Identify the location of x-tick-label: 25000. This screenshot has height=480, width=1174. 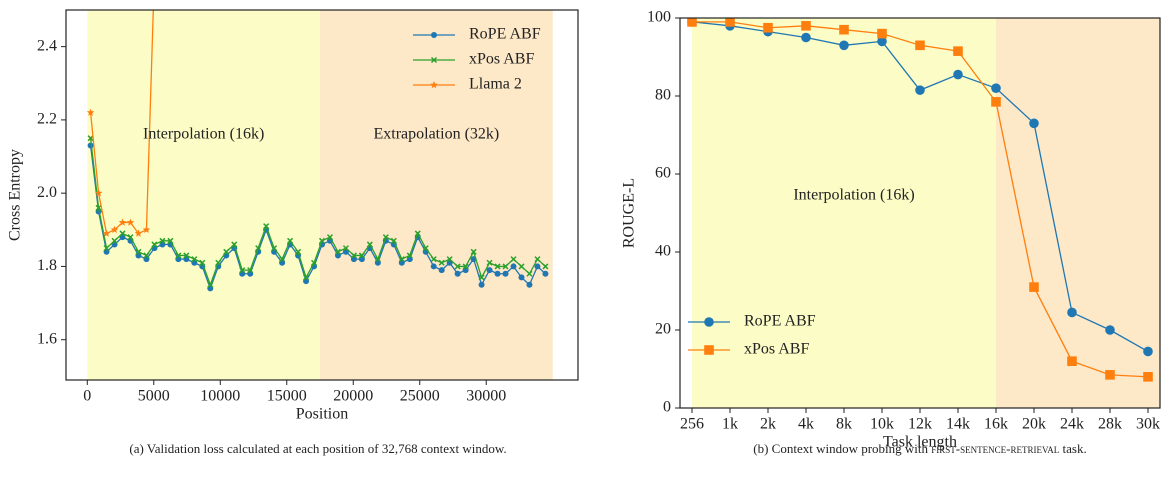
(420, 396).